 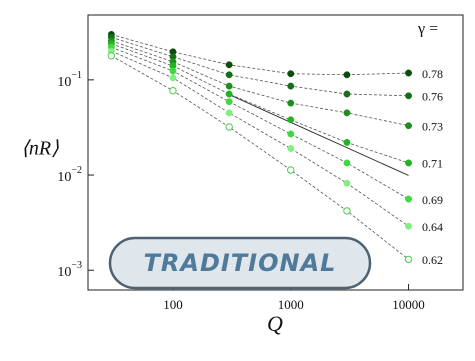 I want to click on legend-label: 0.62, so click(x=432, y=260).